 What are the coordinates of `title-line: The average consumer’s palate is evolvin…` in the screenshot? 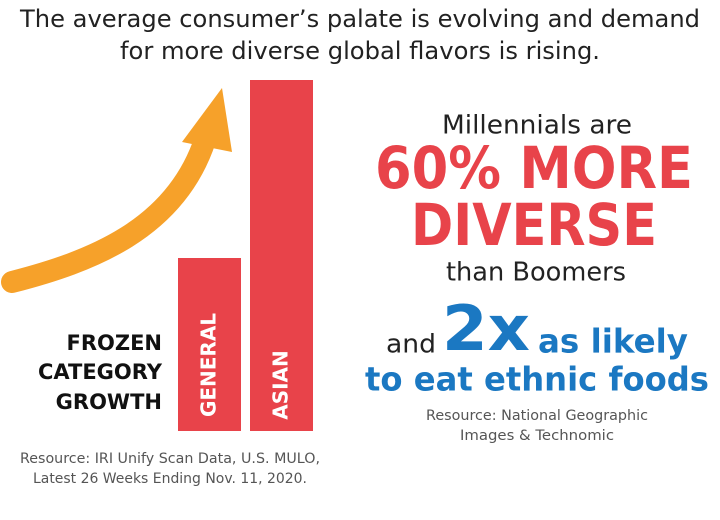 It's located at (359, 19).